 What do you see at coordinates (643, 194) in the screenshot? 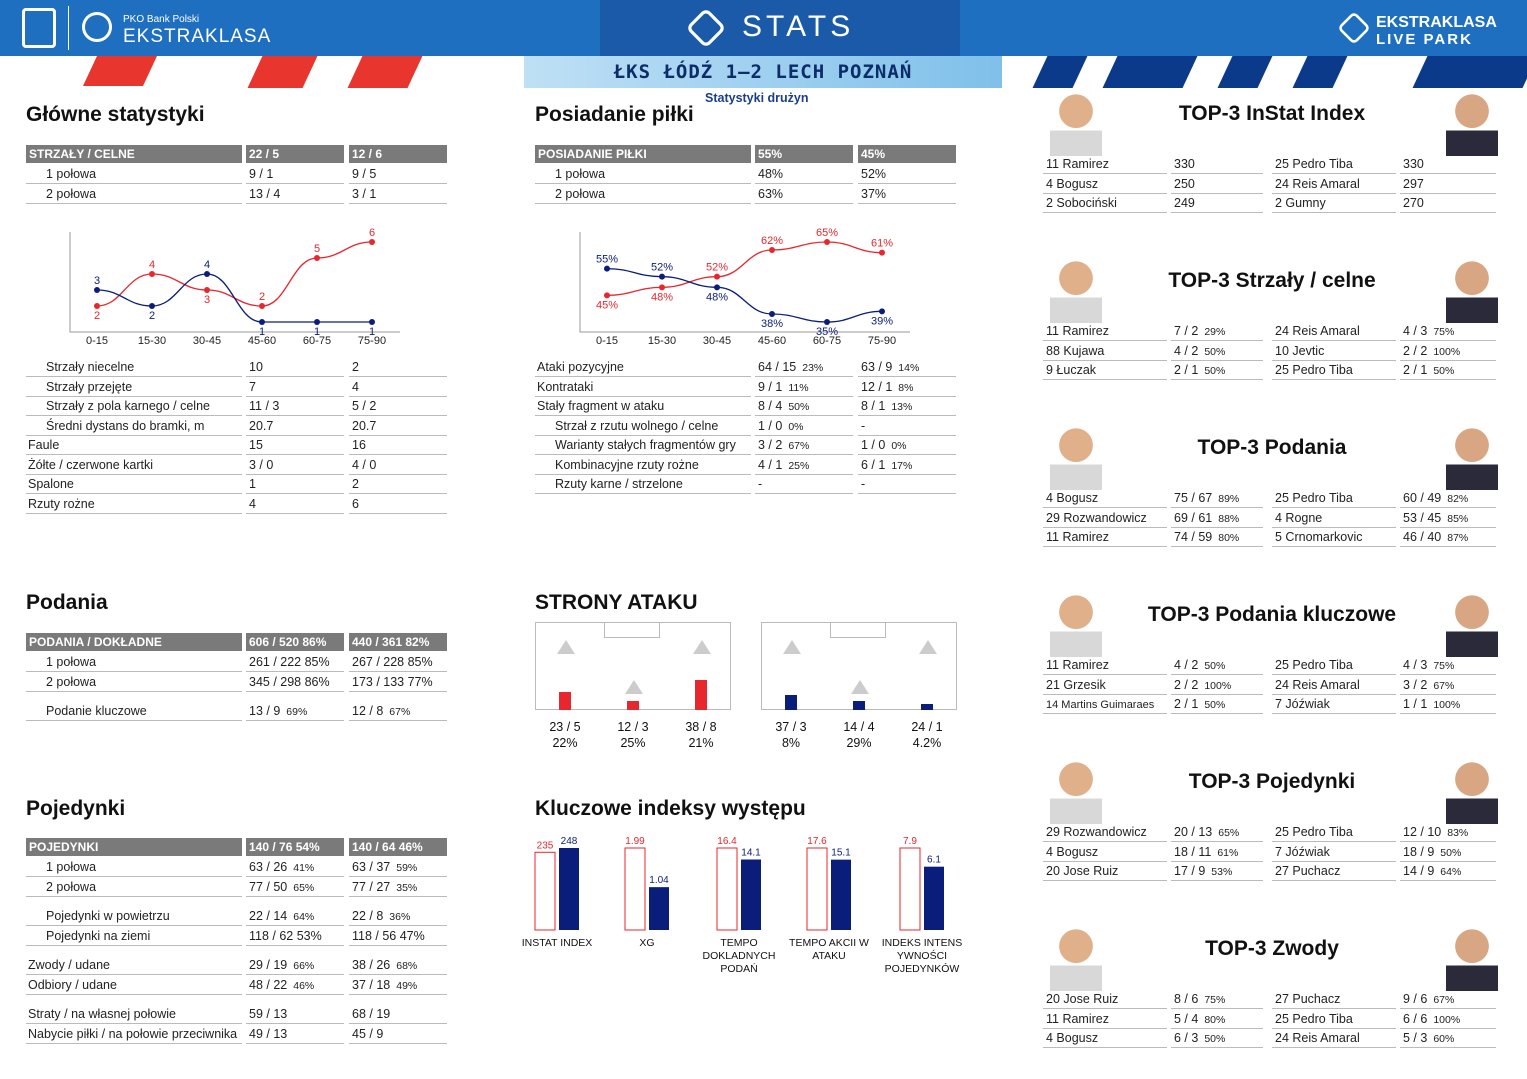
I see `row-label: 2 połowa` at bounding box center [643, 194].